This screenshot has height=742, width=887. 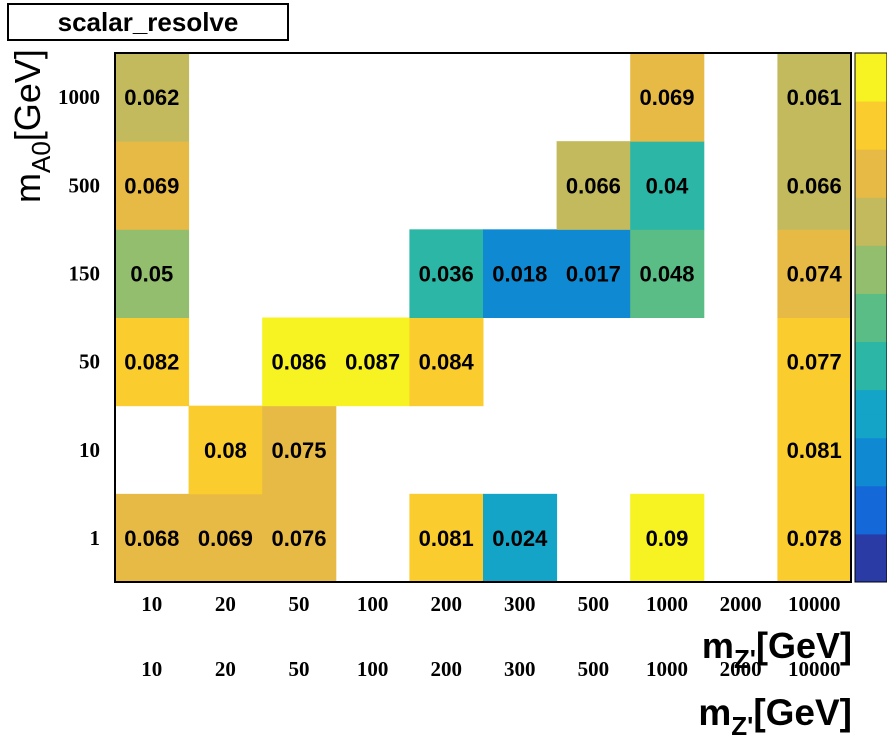 What do you see at coordinates (225, 604) in the screenshot?
I see `x-tick-20: 20` at bounding box center [225, 604].